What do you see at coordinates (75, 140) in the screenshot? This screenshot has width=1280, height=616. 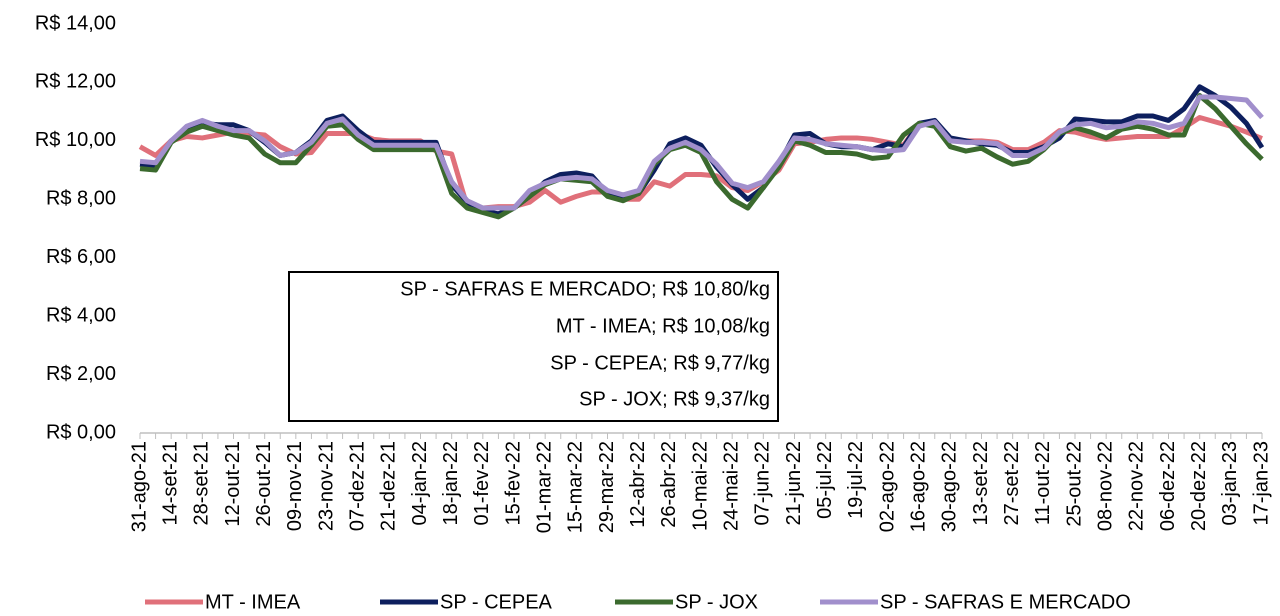 I see `y-tick-label: R$ 10,00` at bounding box center [75, 140].